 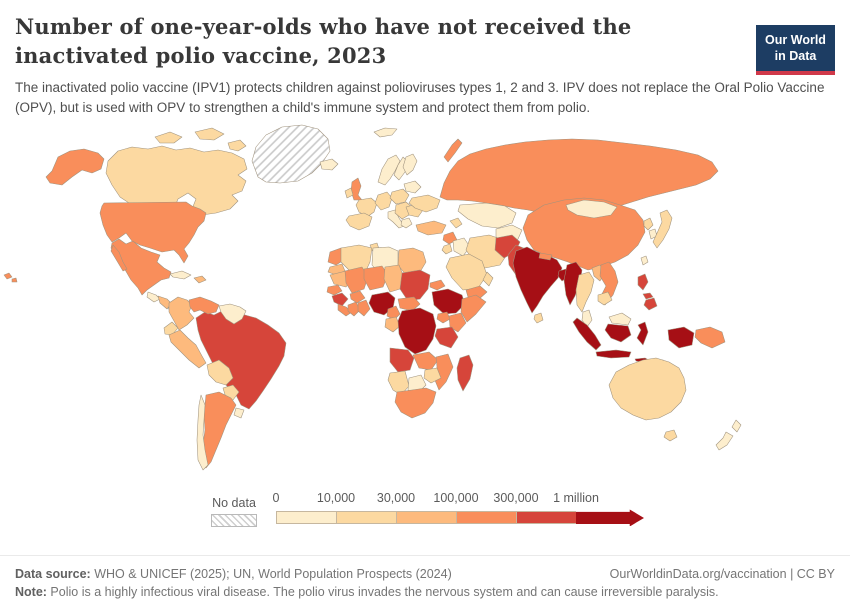 What do you see at coordinates (722, 573) in the screenshot?
I see `owid-citation-link: OurWorldinData.org/vaccination | CC BY` at bounding box center [722, 573].